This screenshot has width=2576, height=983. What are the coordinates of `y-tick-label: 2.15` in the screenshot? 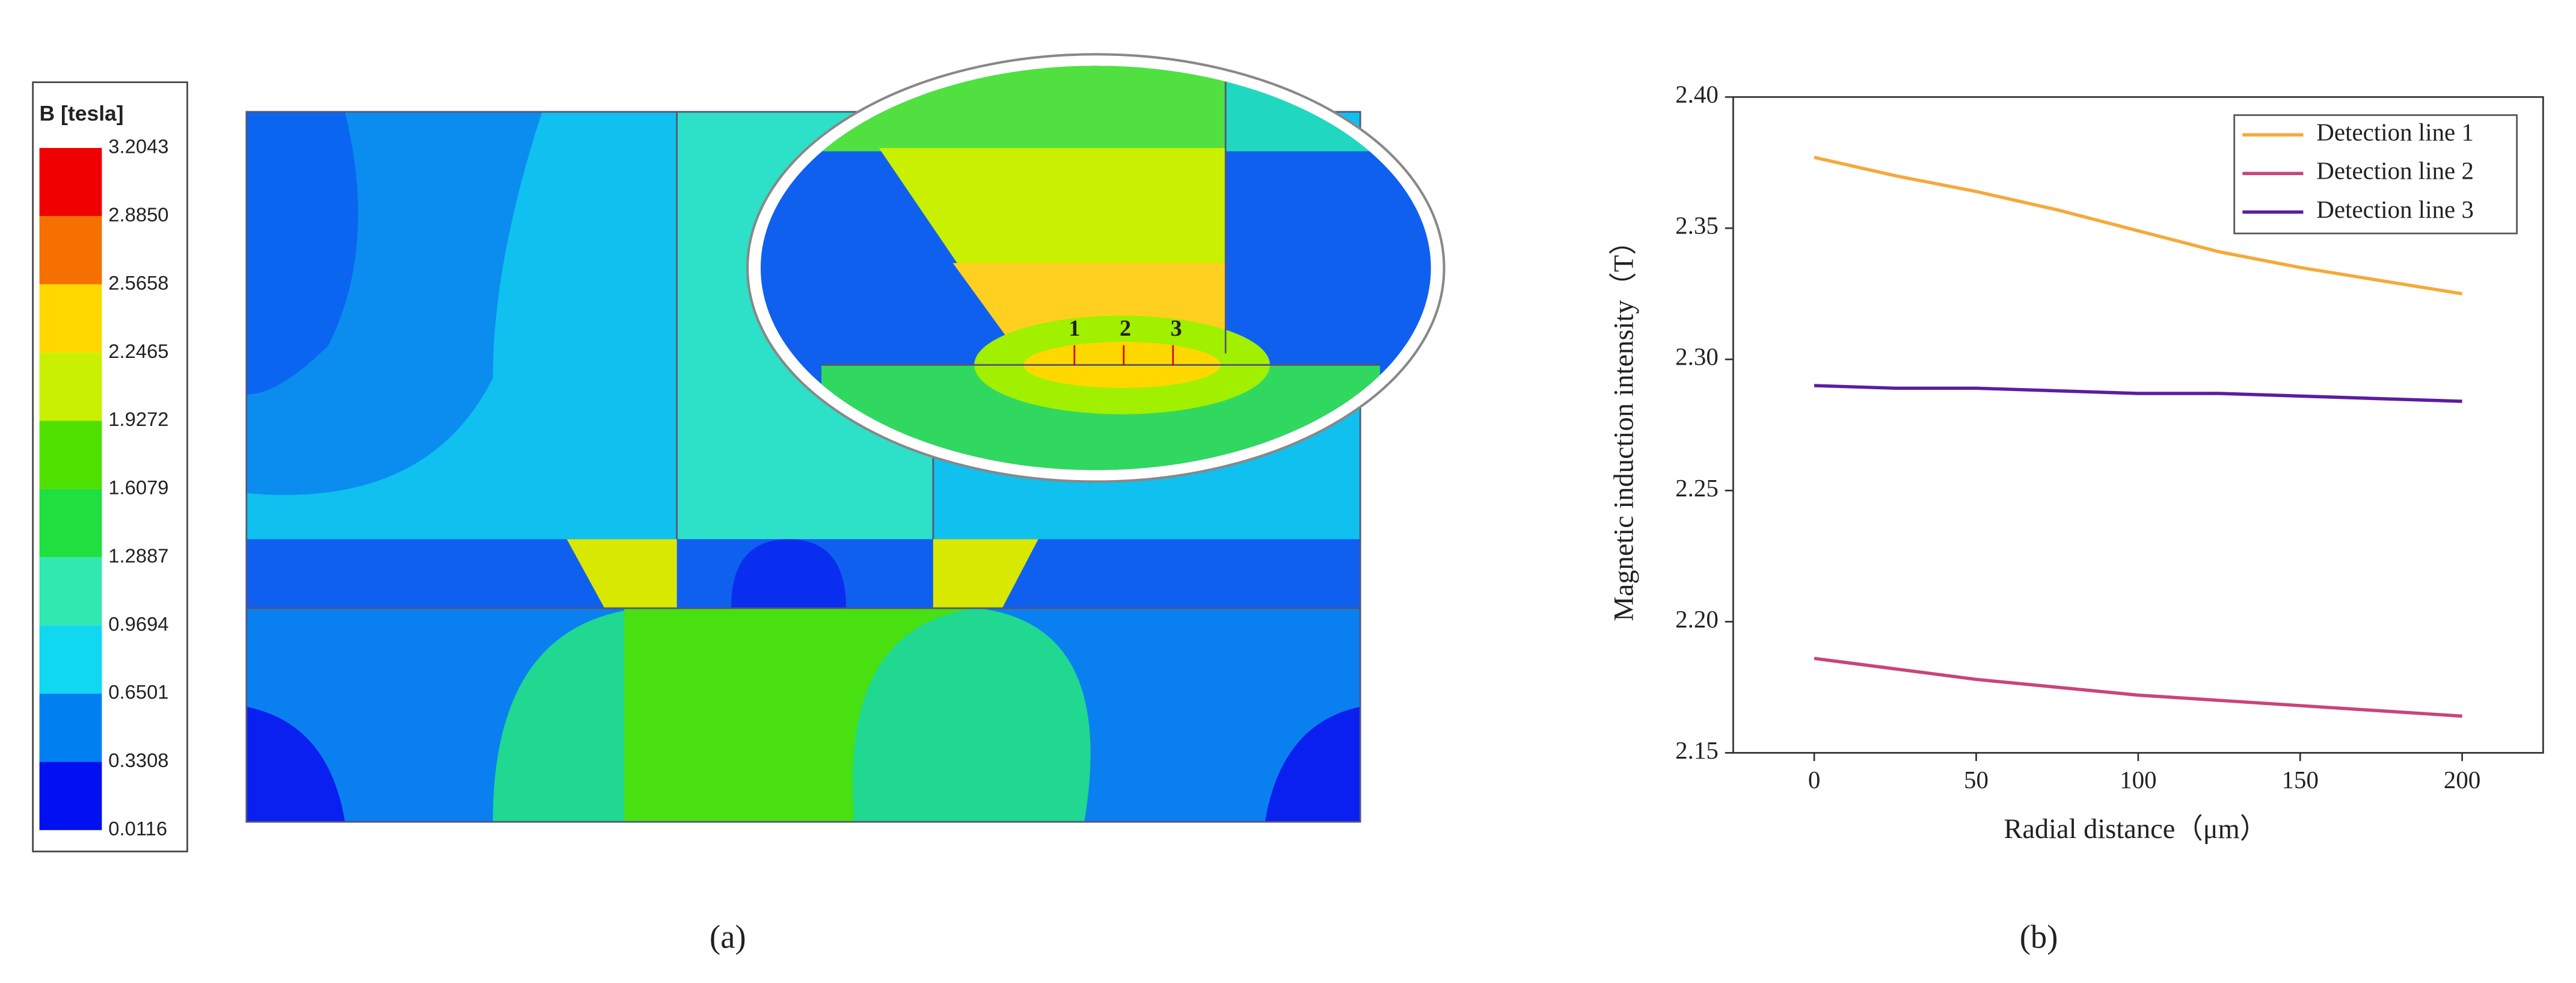 It's located at (1697, 750).